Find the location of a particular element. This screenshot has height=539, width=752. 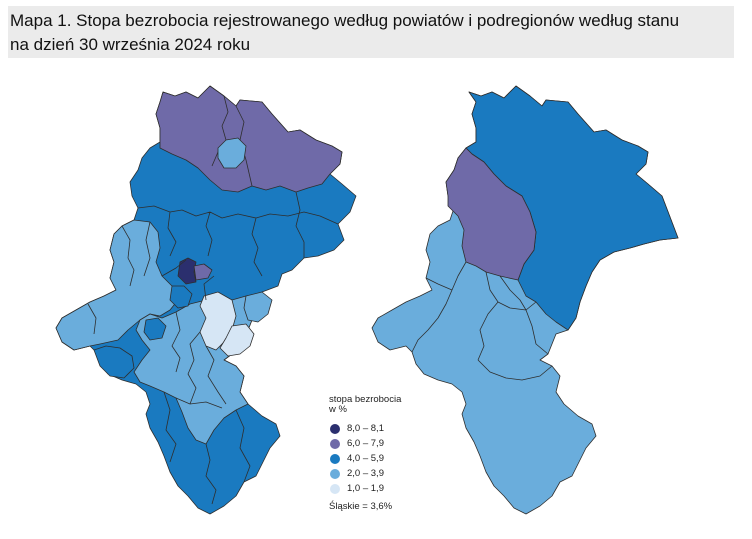

legend-item: 8,0 – 8,1 is located at coordinates (394, 428).